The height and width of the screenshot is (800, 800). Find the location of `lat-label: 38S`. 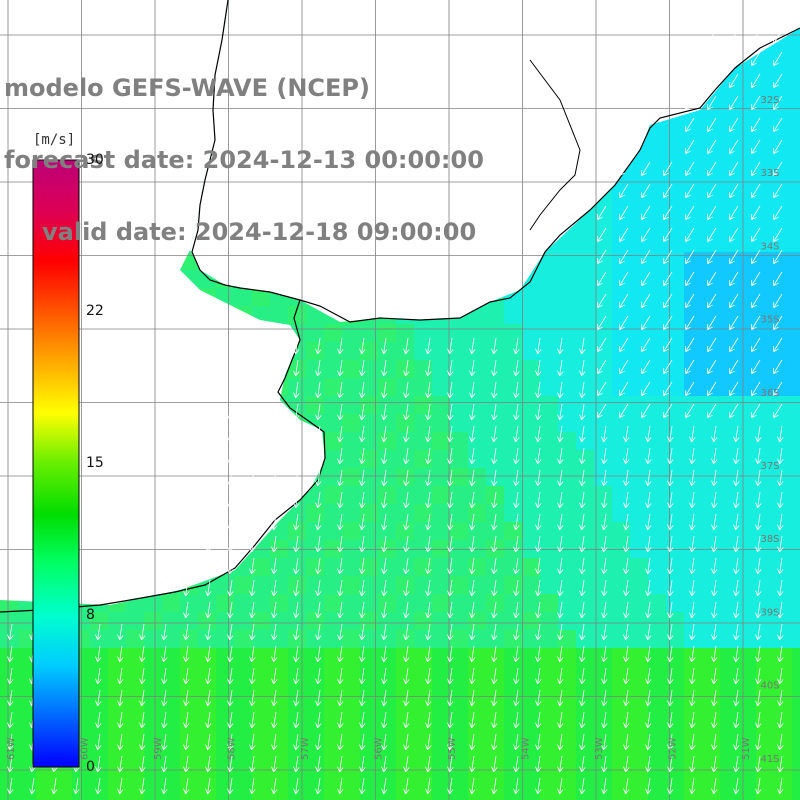

lat-label: 38S is located at coordinates (769, 539).